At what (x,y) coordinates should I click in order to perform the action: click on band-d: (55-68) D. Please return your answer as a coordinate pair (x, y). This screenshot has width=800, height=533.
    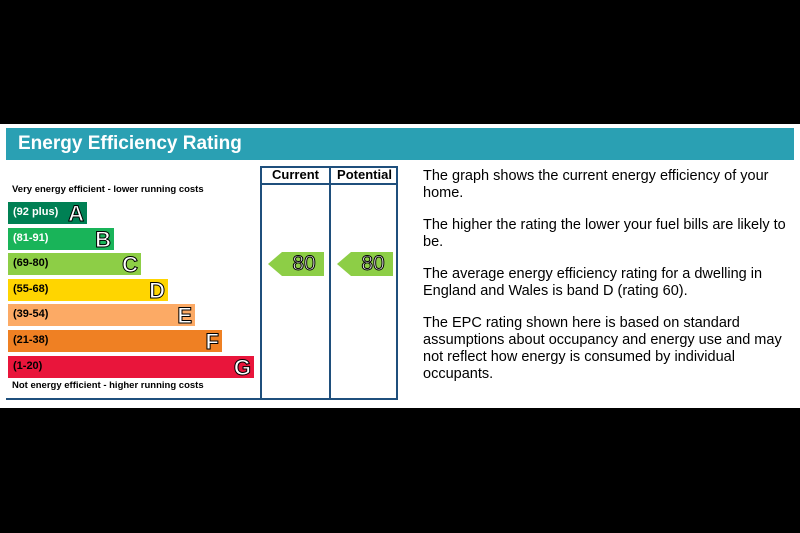
    Looking at the image, I should click on (88, 290).